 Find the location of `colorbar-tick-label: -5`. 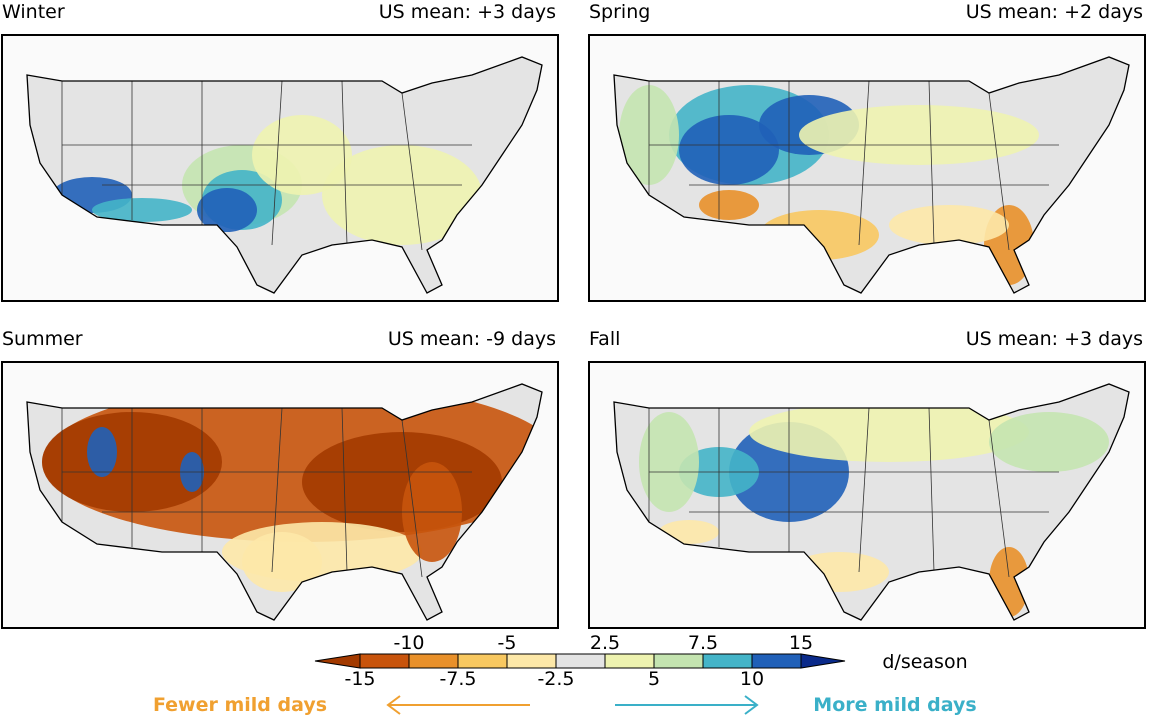

colorbar-tick-label: -5 is located at coordinates (507, 643).